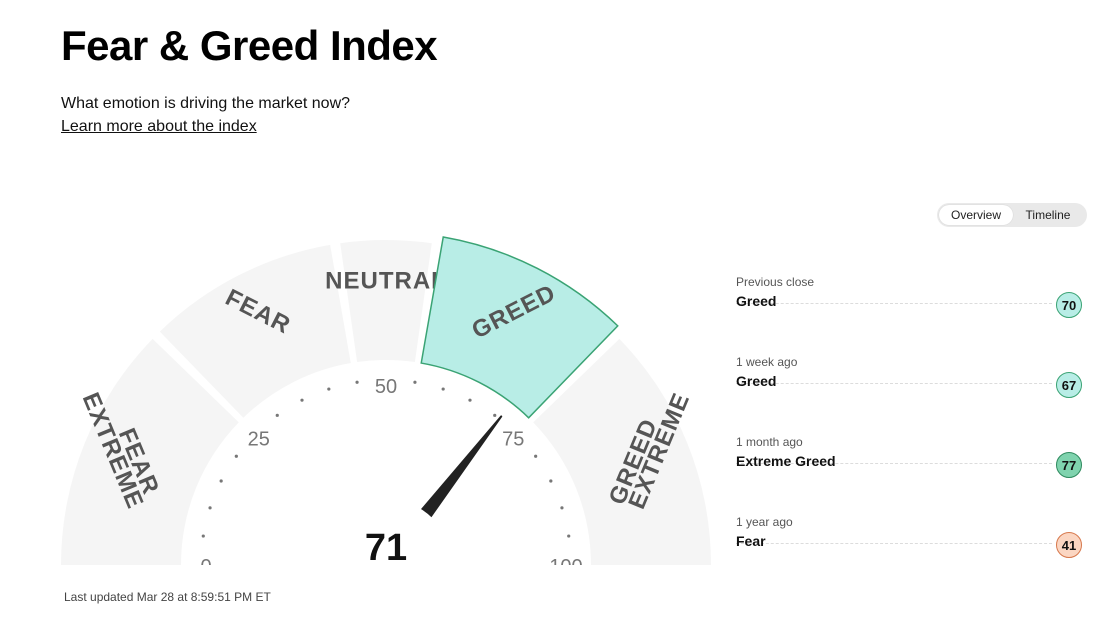 The image size is (1120, 625). I want to click on overview-tab: Overview, so click(976, 215).